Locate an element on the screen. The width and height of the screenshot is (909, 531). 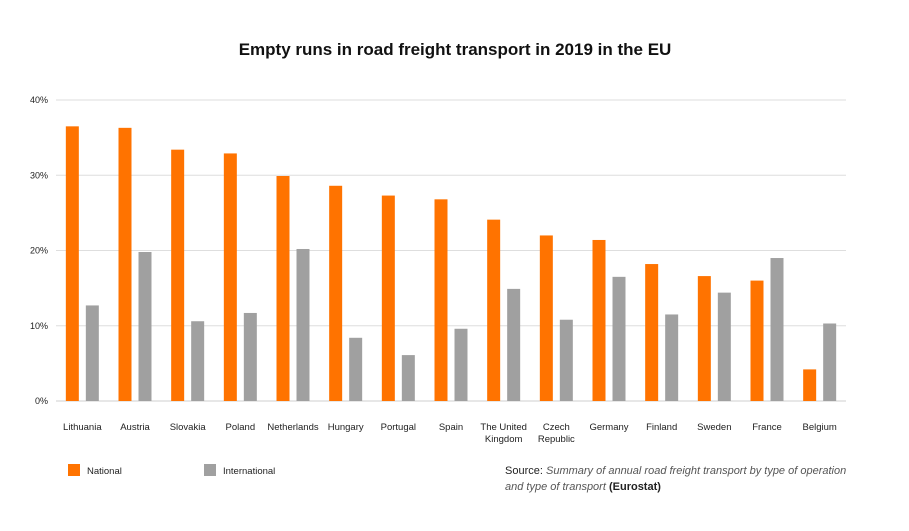
x-tick-label: Germany is located at coordinates (608, 427).